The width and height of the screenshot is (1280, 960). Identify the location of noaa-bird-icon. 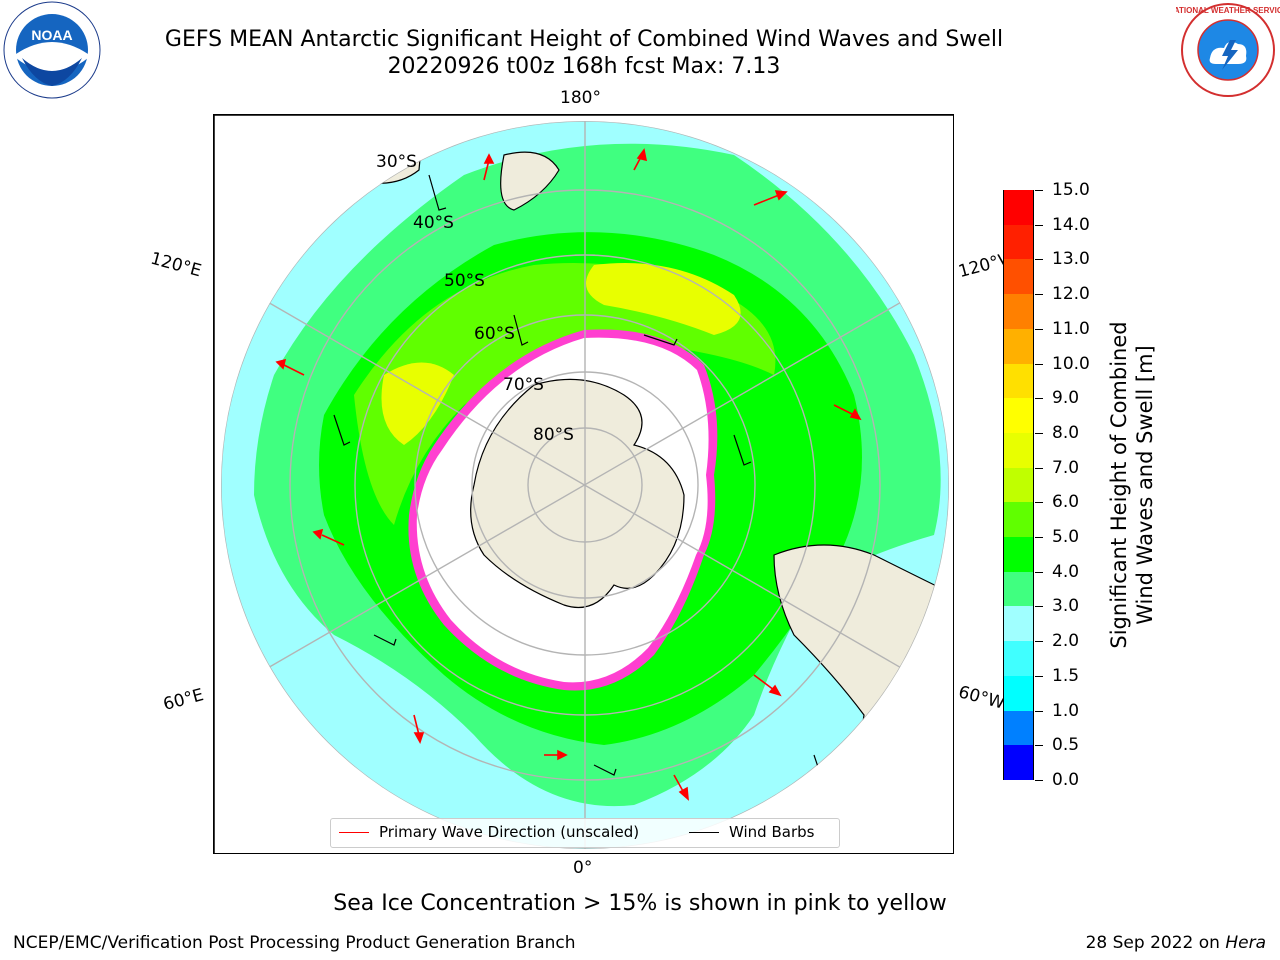
(52, 57).